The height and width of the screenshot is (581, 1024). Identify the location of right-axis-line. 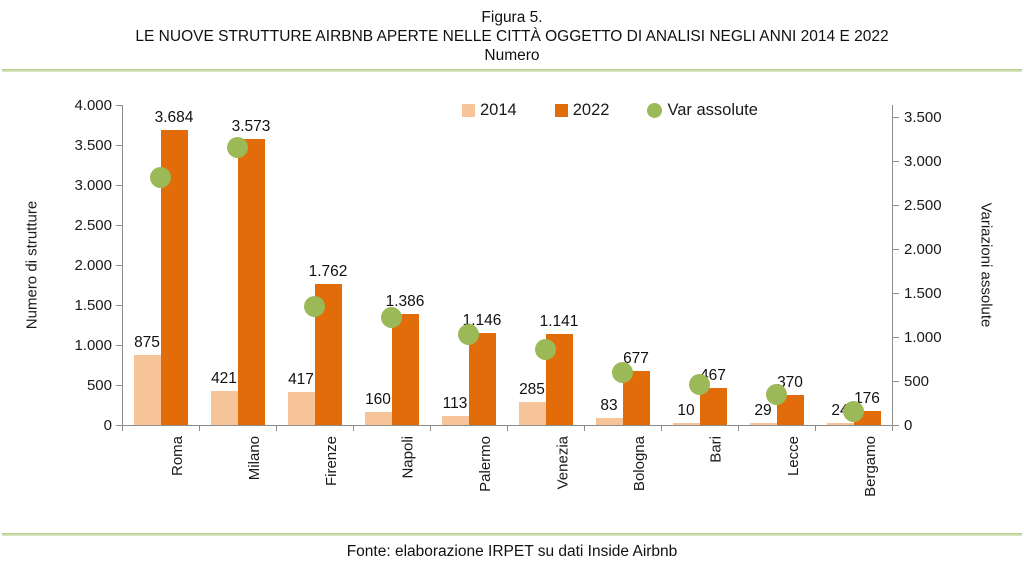
(892, 265).